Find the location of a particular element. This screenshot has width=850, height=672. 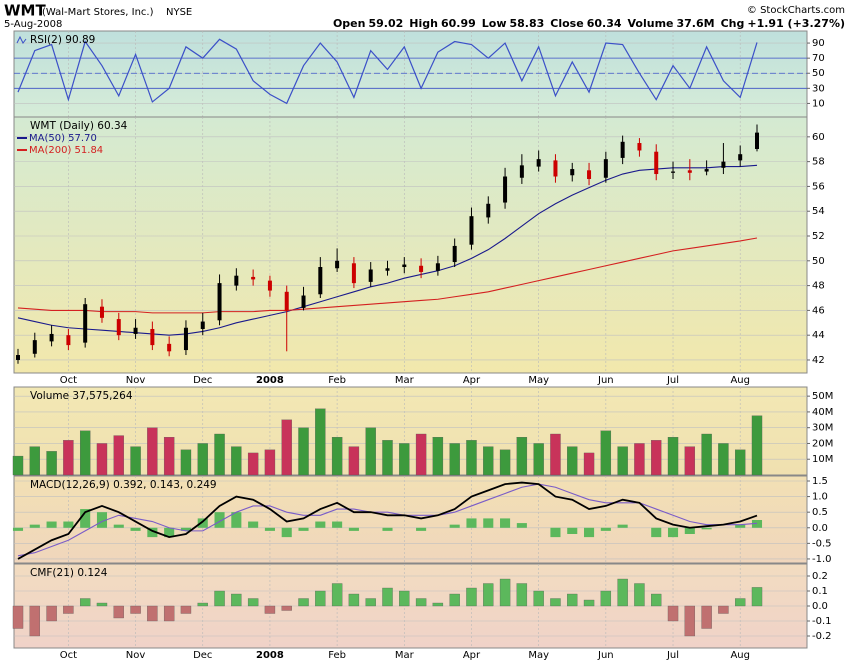

y-tick-label: 10 is located at coordinates (818, 103).